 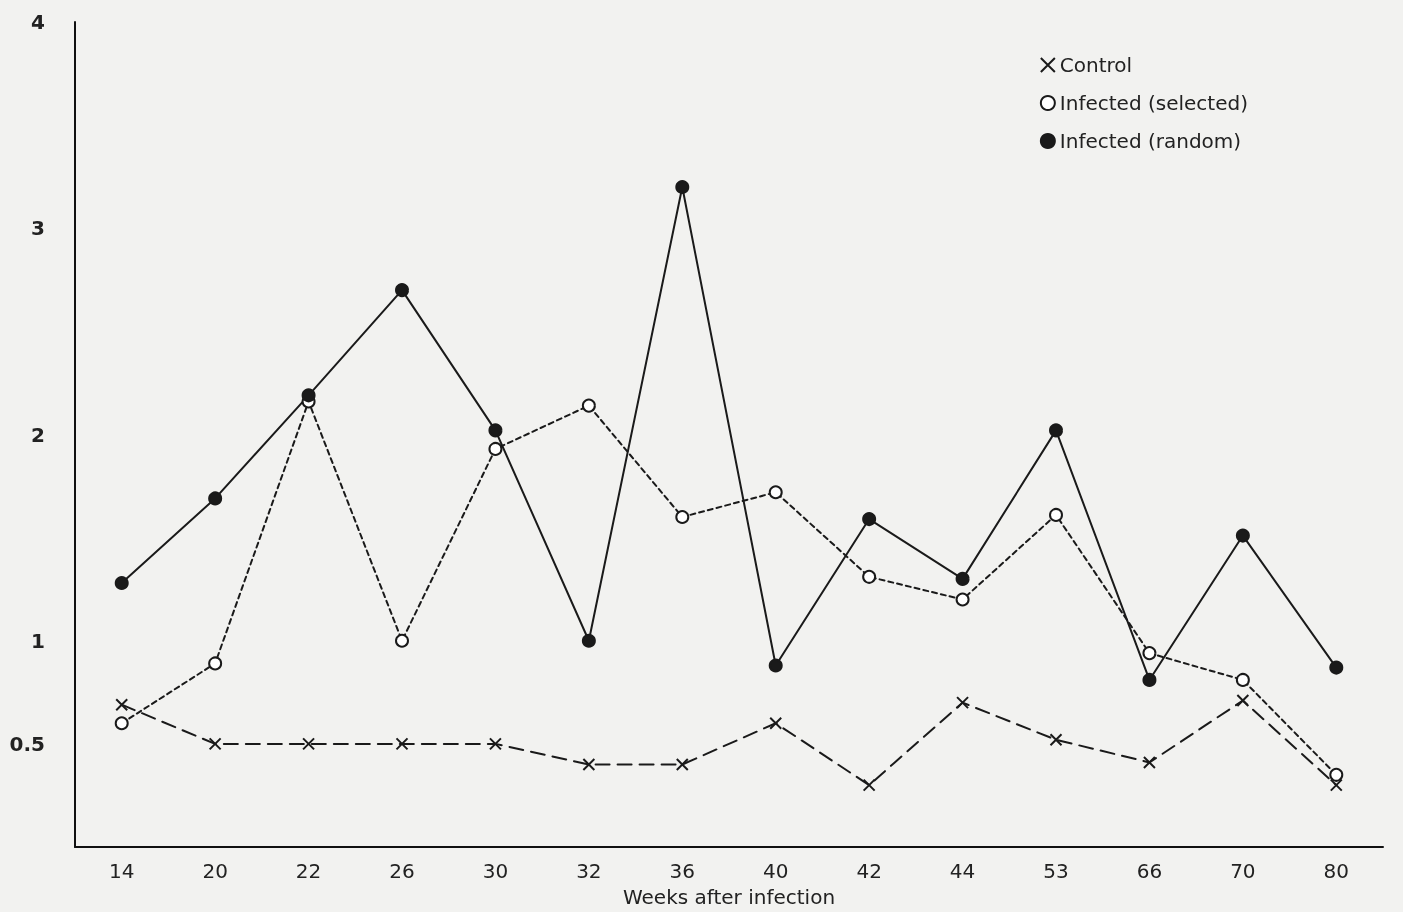 What do you see at coordinates (1336, 871) in the screenshot?
I see `x-tick-label: 80` at bounding box center [1336, 871].